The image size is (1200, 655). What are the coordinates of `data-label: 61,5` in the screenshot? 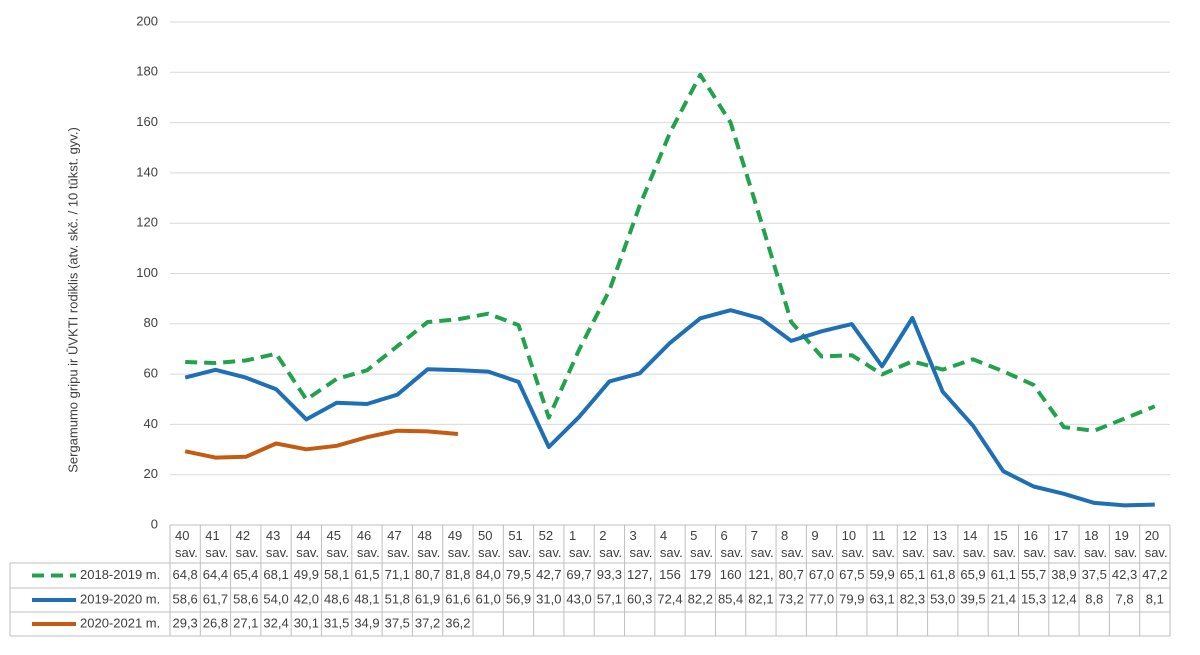 It's located at (366, 574).